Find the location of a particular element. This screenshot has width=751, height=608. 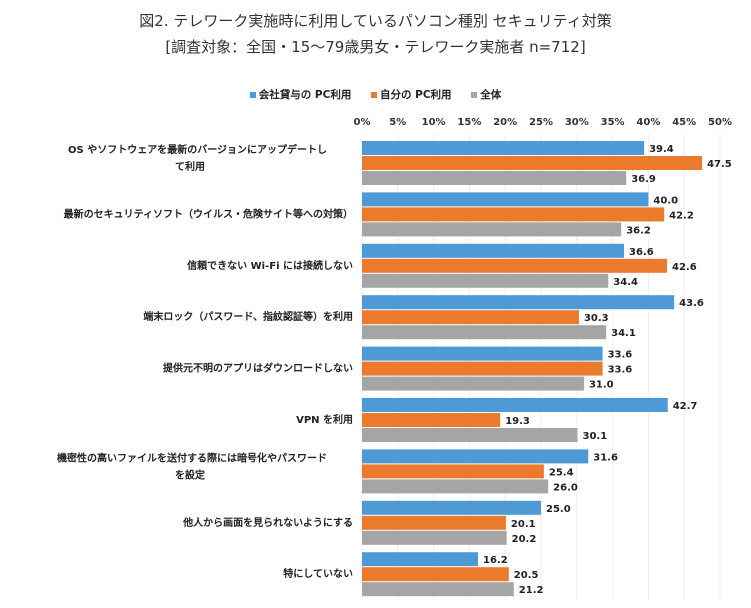

data-label: 36.6 is located at coordinates (641, 252).